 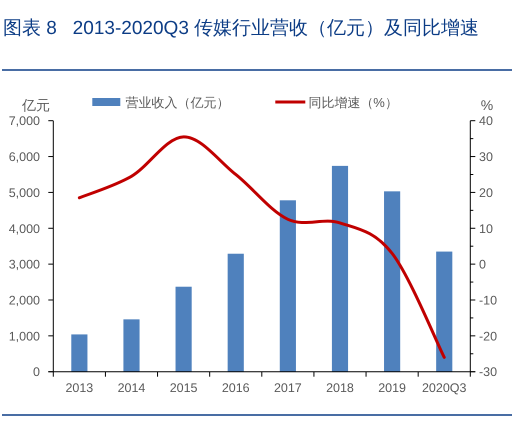 What do you see at coordinates (24, 229) in the screenshot?
I see `y-tick-label: 4,000` at bounding box center [24, 229].